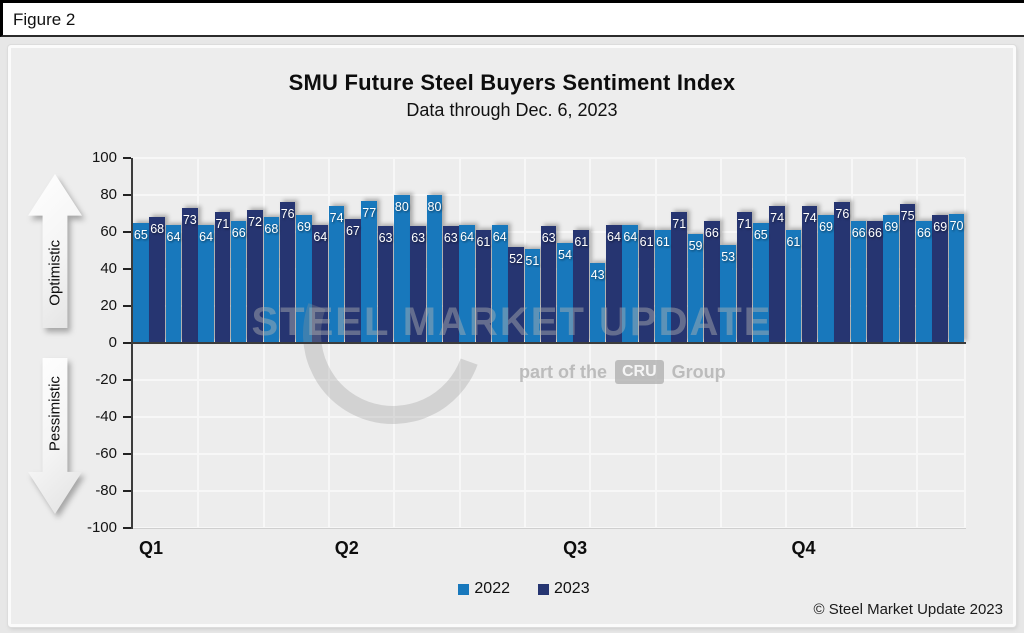  What do you see at coordinates (106, 416) in the screenshot?
I see `y-tick-label: -40` at bounding box center [106, 416].